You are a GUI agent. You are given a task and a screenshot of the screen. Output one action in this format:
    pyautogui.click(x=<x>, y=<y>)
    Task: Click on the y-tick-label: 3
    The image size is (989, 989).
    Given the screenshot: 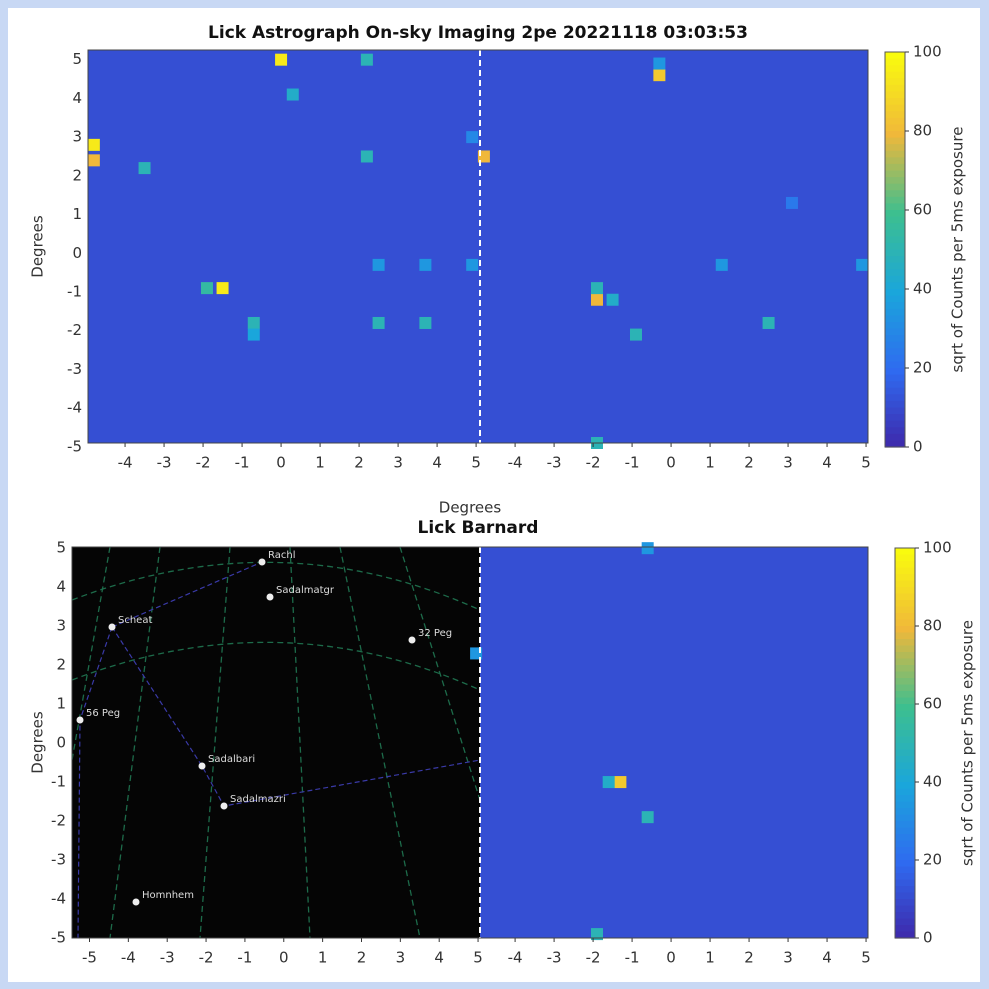 What is the action you would take?
    pyautogui.click(x=77, y=137)
    